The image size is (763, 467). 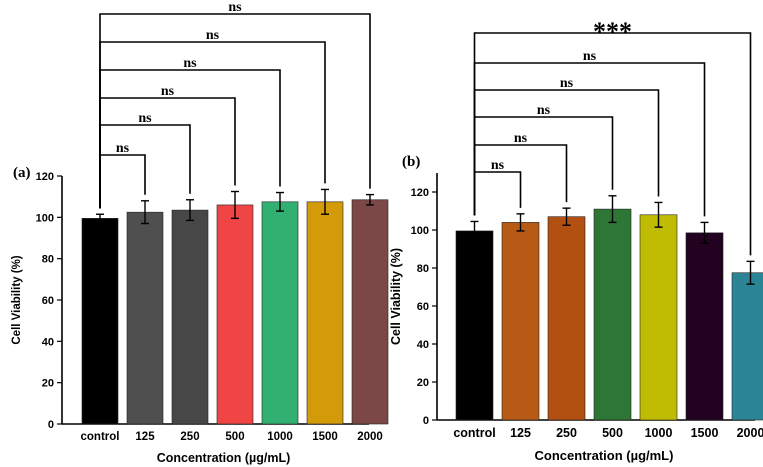 What do you see at coordinates (22, 173) in the screenshot?
I see `panel-label: (a)` at bounding box center [22, 173].